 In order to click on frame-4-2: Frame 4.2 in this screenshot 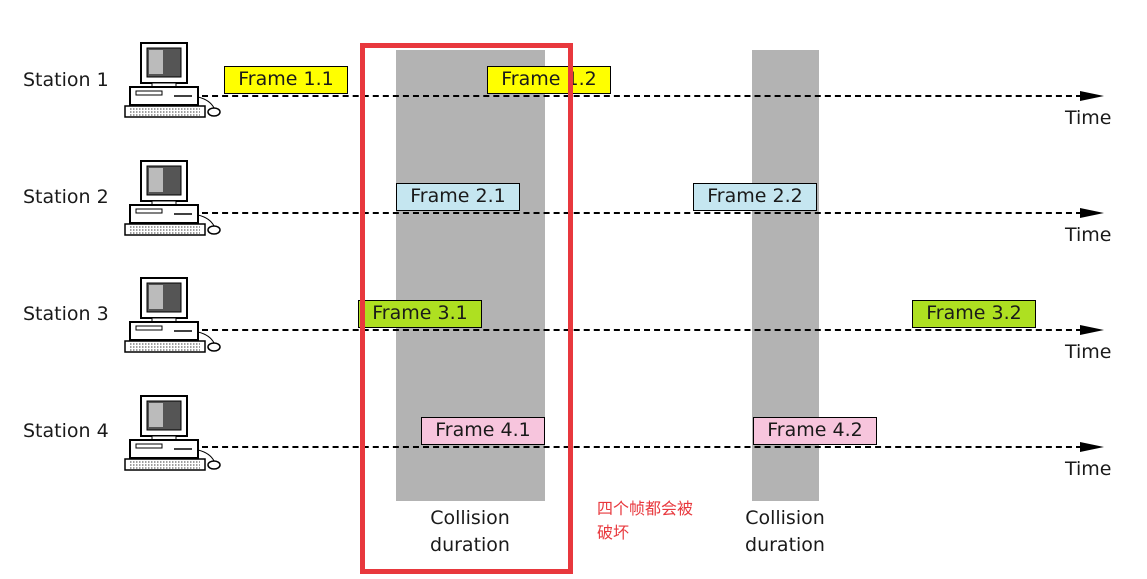, I will do `click(815, 431)`.